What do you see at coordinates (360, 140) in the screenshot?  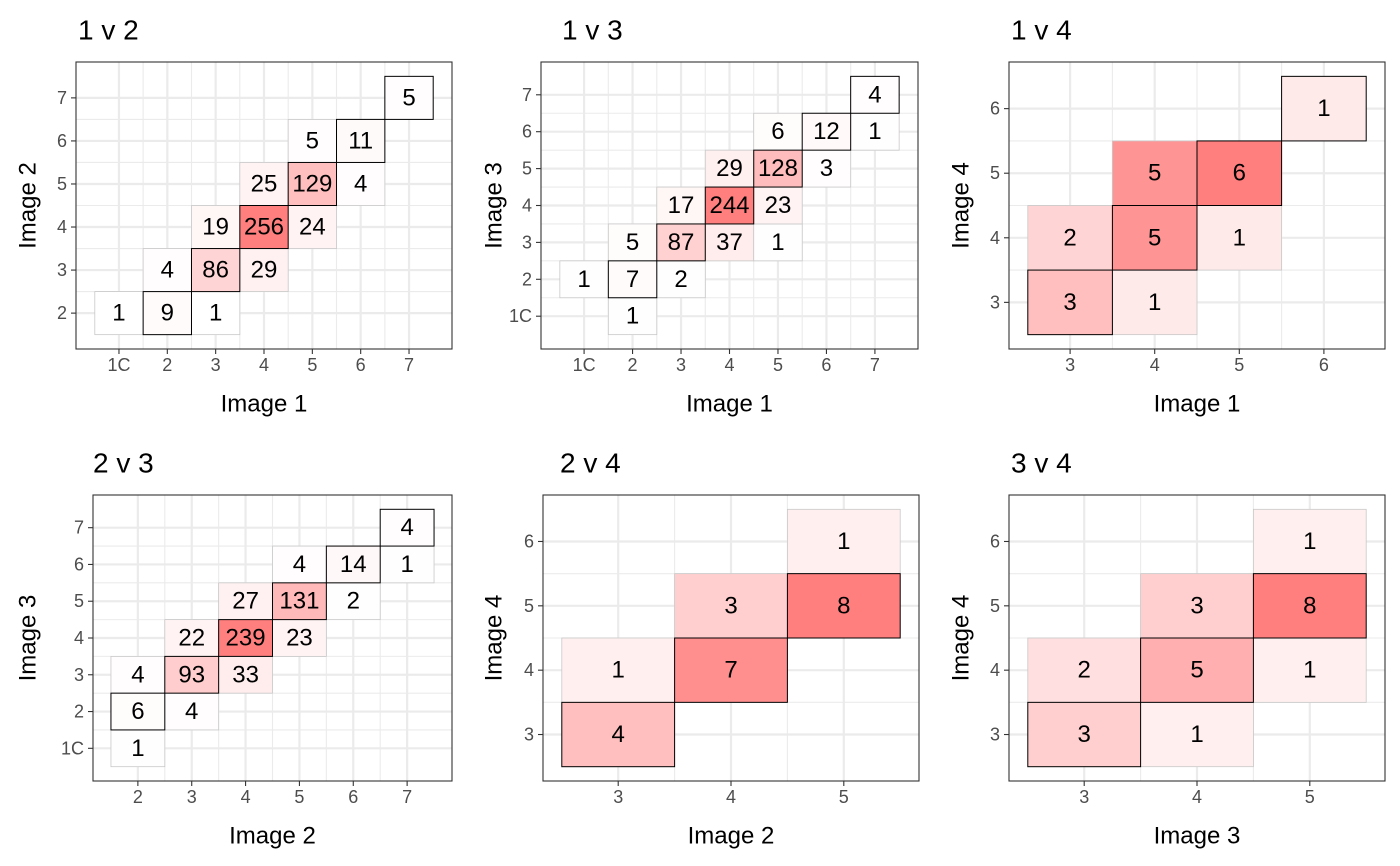 I see `tile-value-label: 11` at bounding box center [360, 140].